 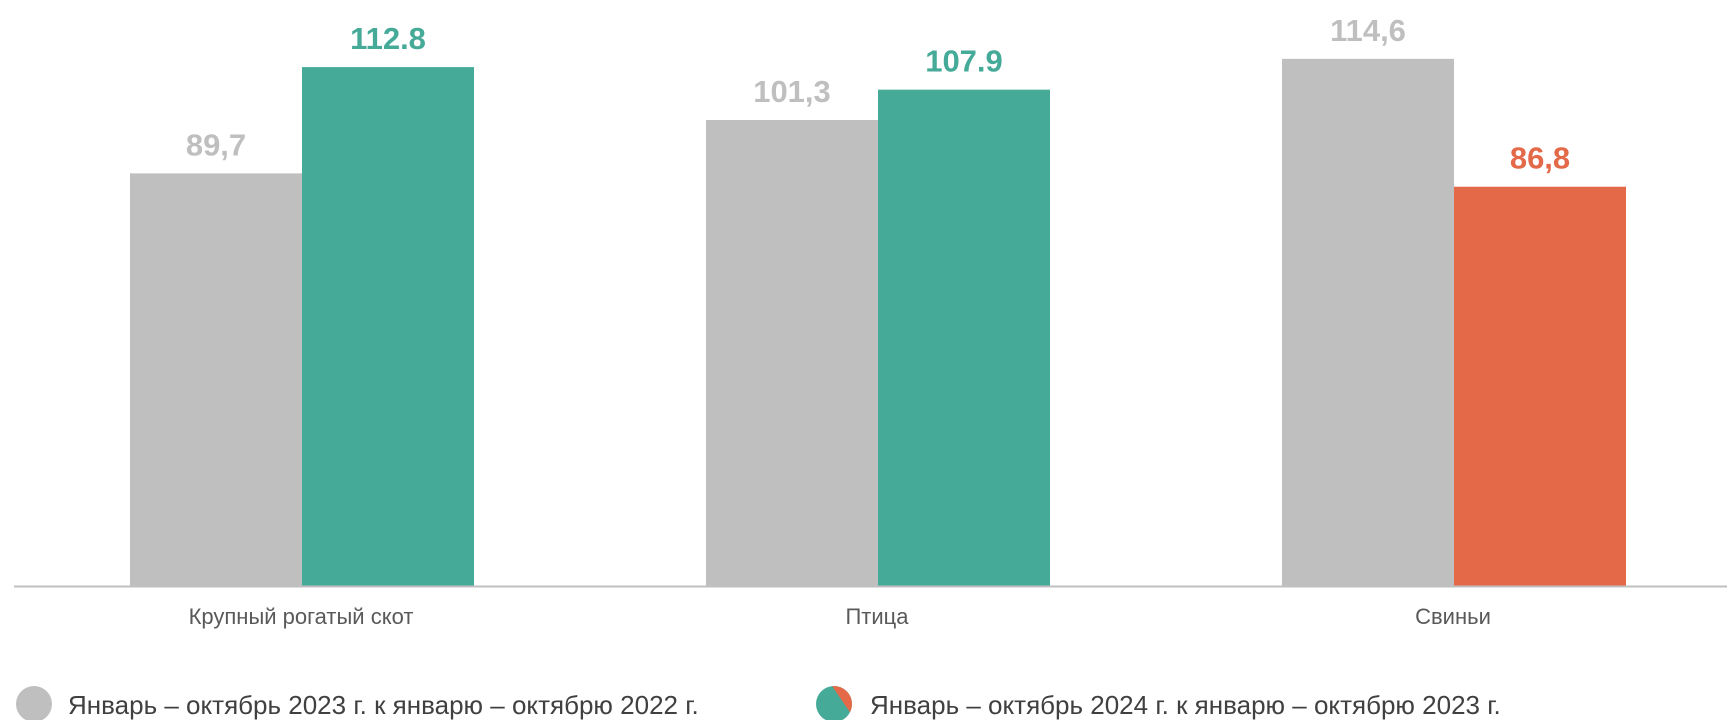 What do you see at coordinates (216, 144) in the screenshot?
I see `value-label-series-1-1: 89,7` at bounding box center [216, 144].